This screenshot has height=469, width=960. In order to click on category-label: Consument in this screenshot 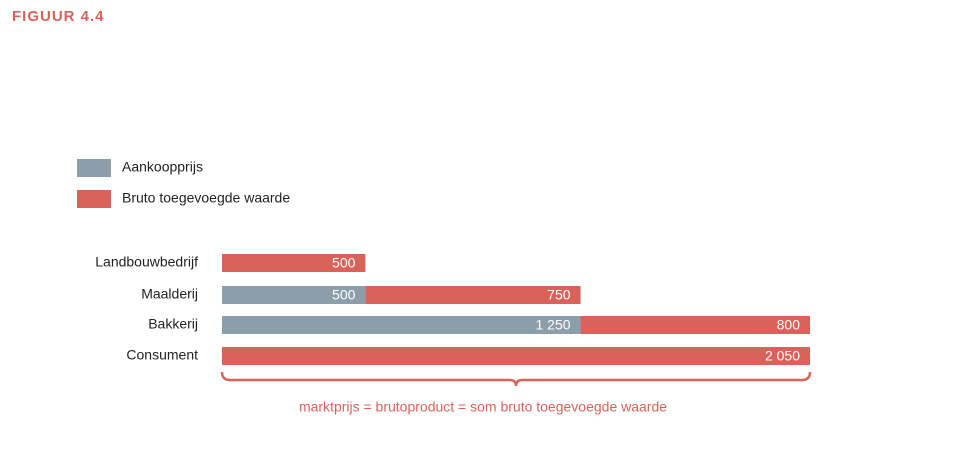, I will do `click(162, 355)`.